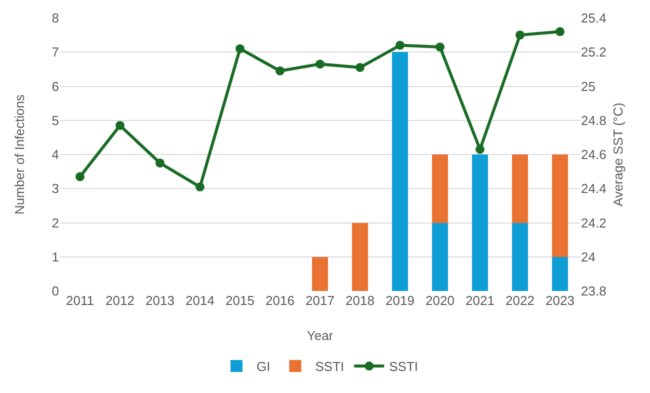 The image size is (650, 393). I want to click on y-tick-label: 2, so click(55, 222).